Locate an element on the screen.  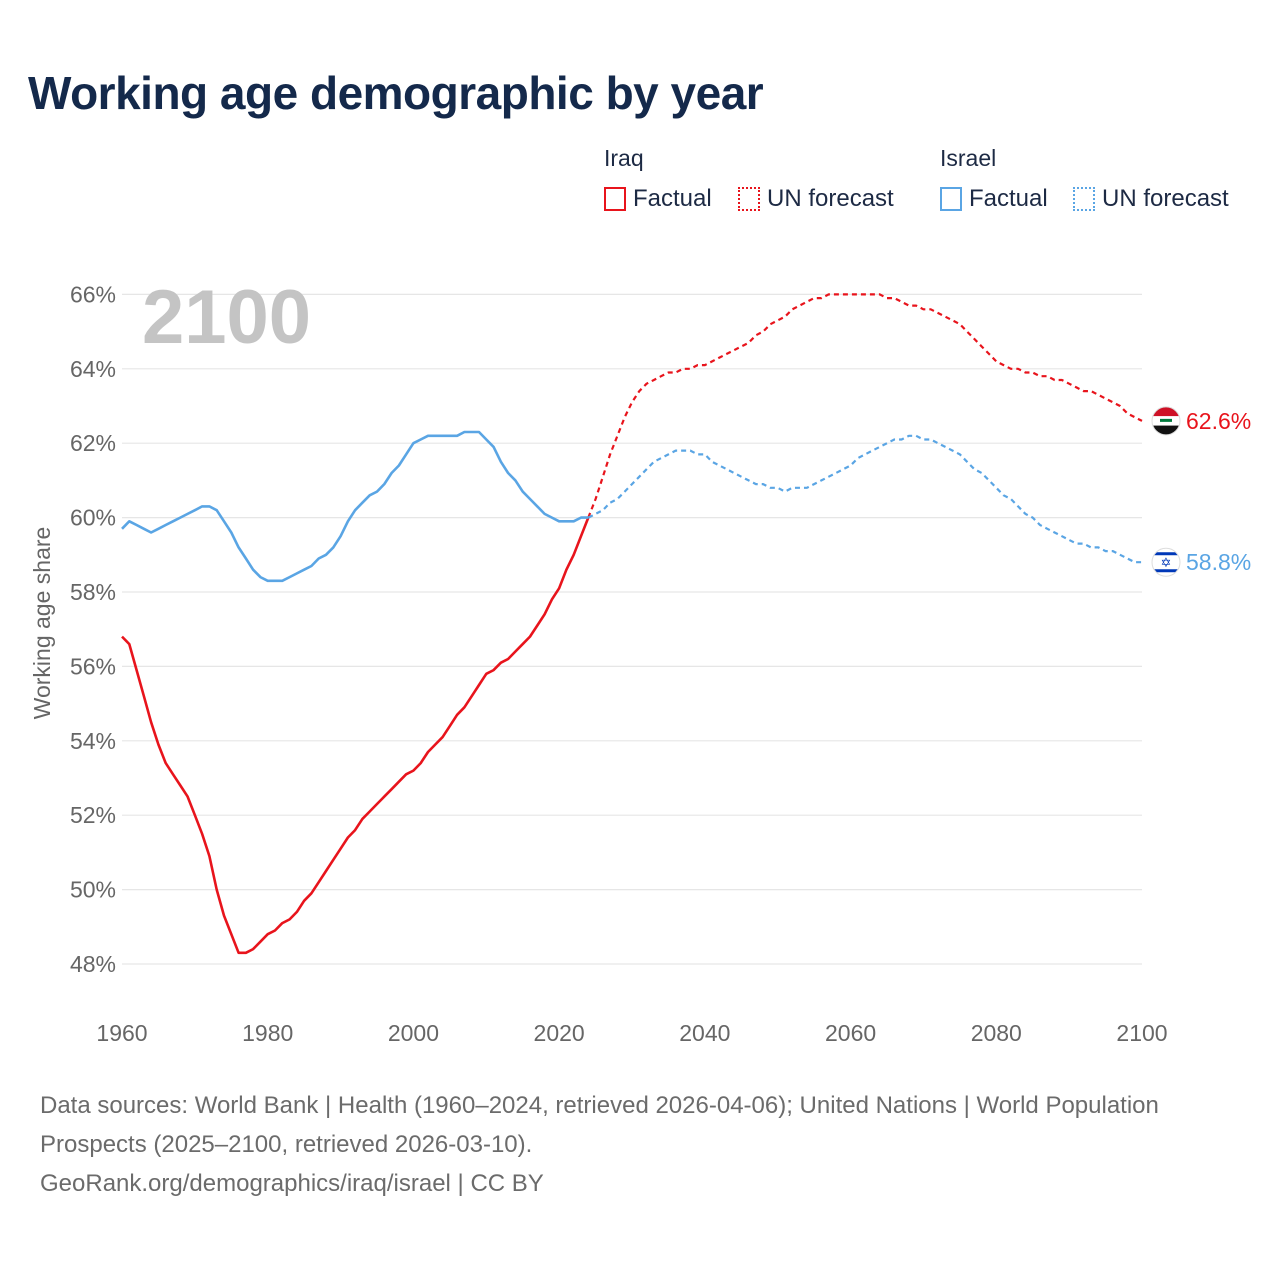
legend-group-iraq: Iraq is located at coordinates (624, 158).